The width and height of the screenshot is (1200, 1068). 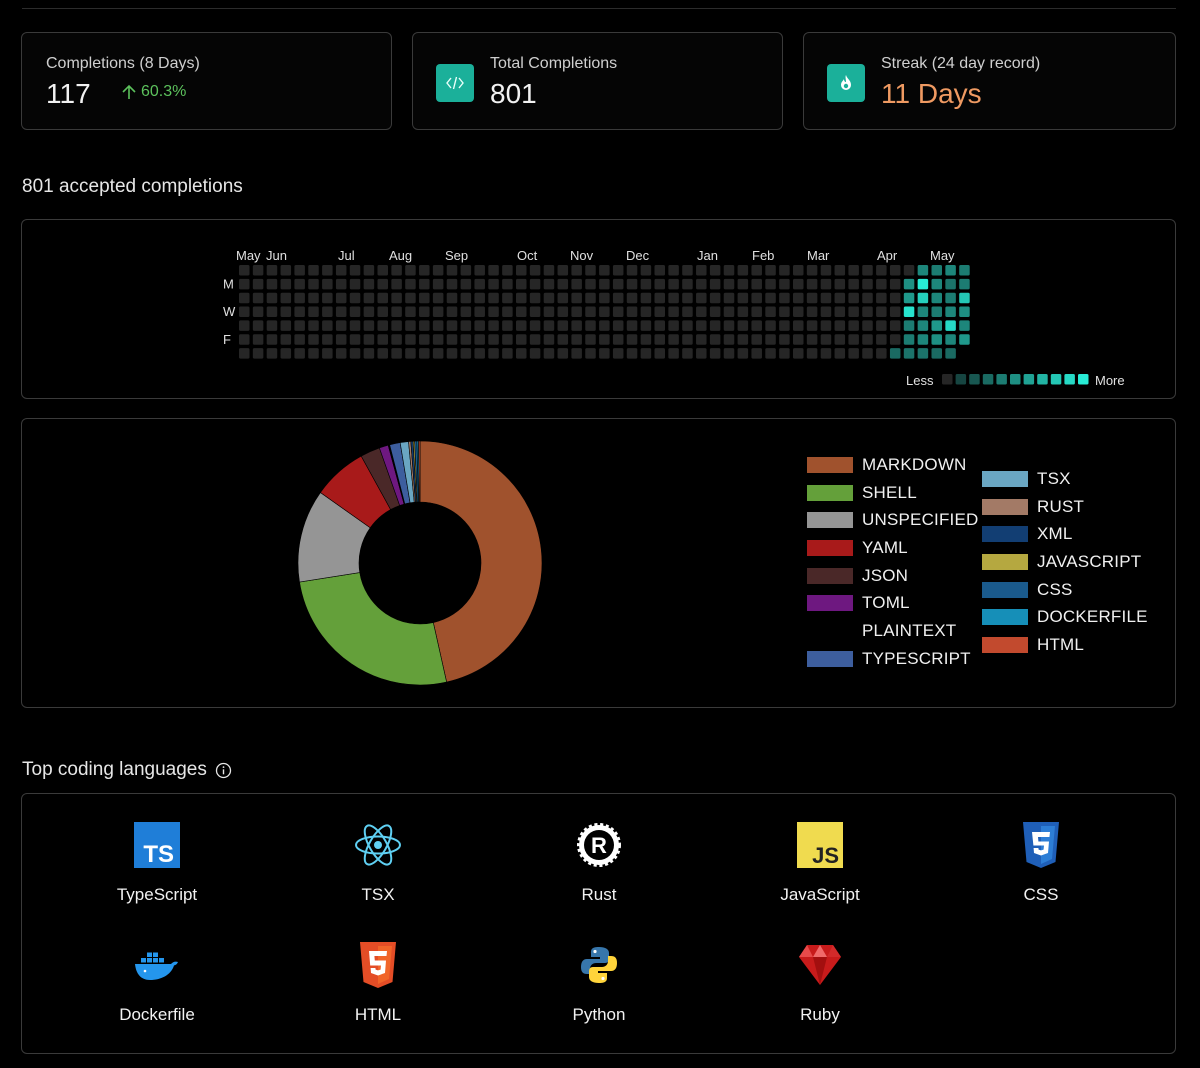 I want to click on legend-item: JSON, so click(x=893, y=576).